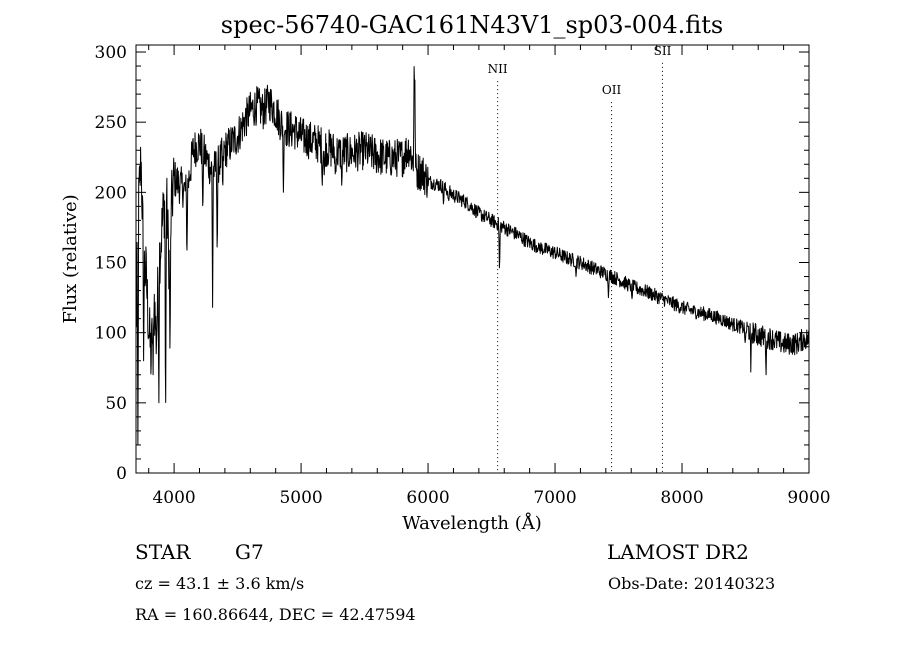  Describe the element at coordinates (554, 498) in the screenshot. I see `x-tick-label: 7000` at that location.